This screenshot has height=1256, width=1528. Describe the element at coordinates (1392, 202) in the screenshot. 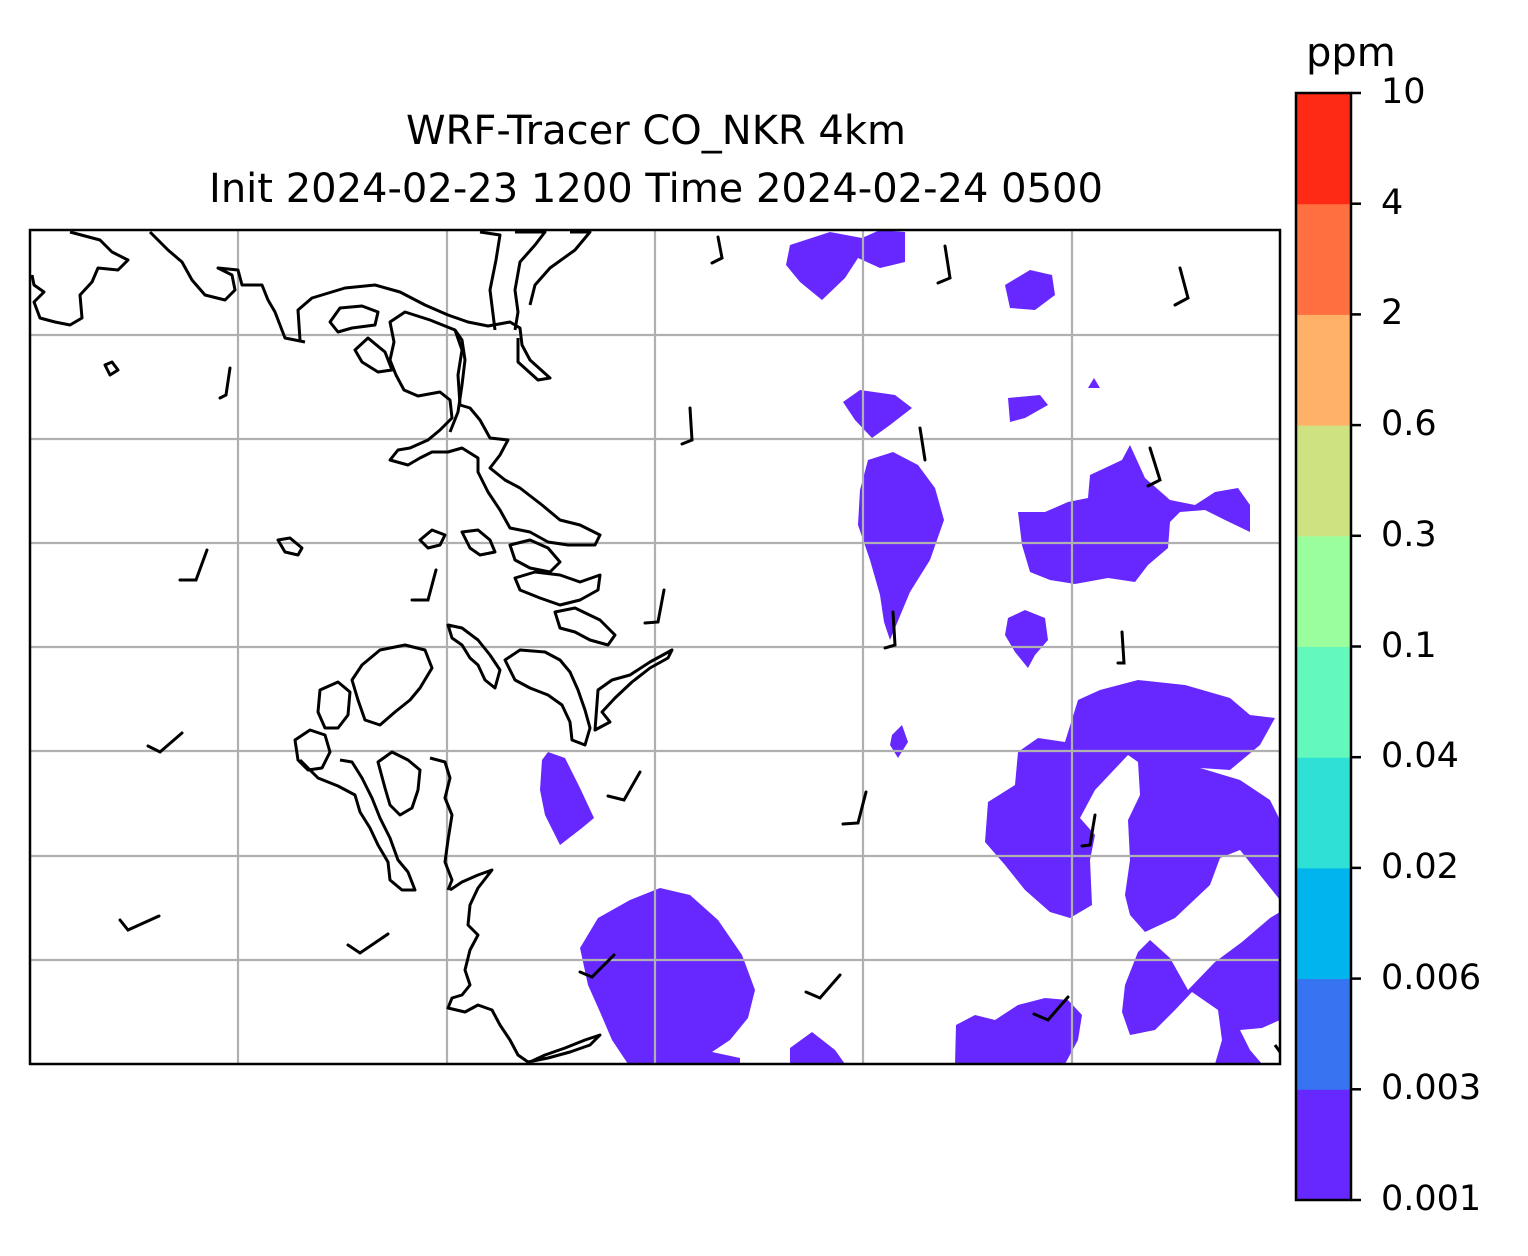

I see `colorbar-tick-label: 4` at that location.